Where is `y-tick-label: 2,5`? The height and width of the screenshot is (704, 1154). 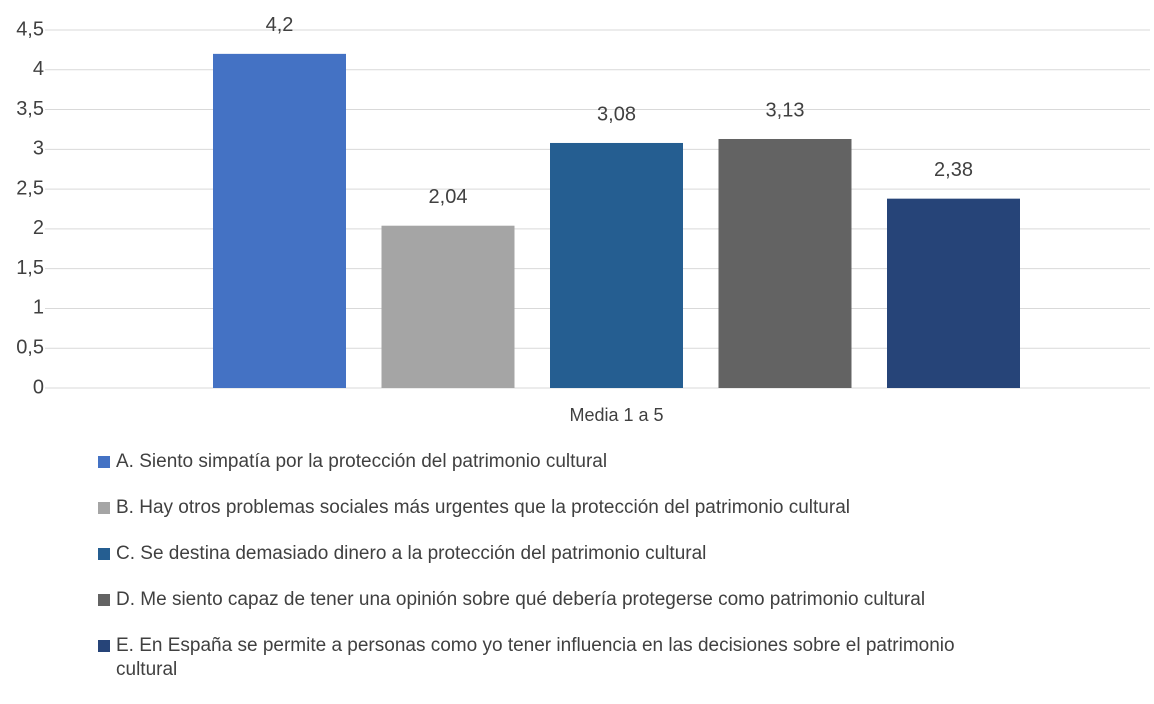
y-tick-label: 2,5 is located at coordinates (30, 188).